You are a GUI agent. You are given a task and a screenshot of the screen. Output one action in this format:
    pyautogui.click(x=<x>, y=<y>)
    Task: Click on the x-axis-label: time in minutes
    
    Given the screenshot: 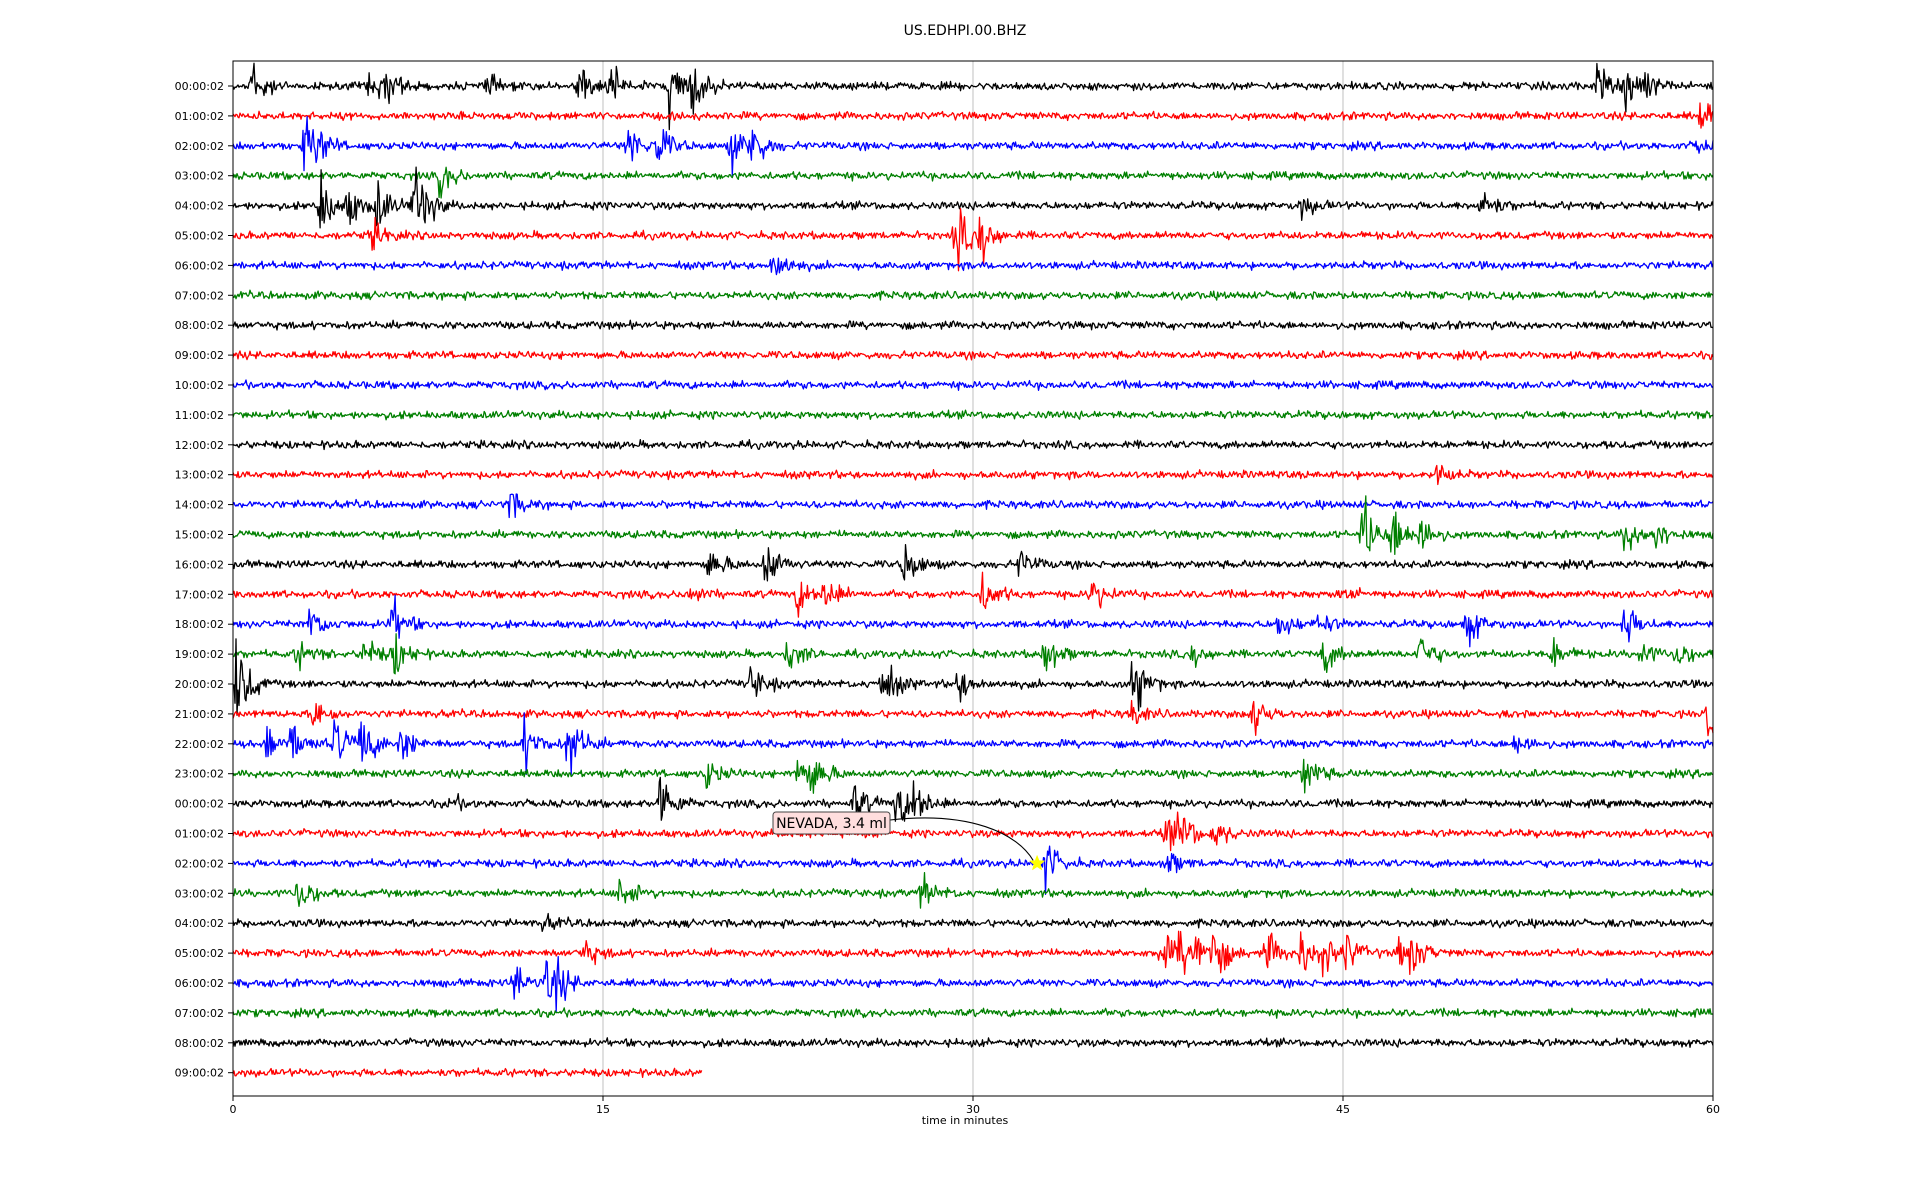 What is the action you would take?
    pyautogui.click(x=965, y=1120)
    